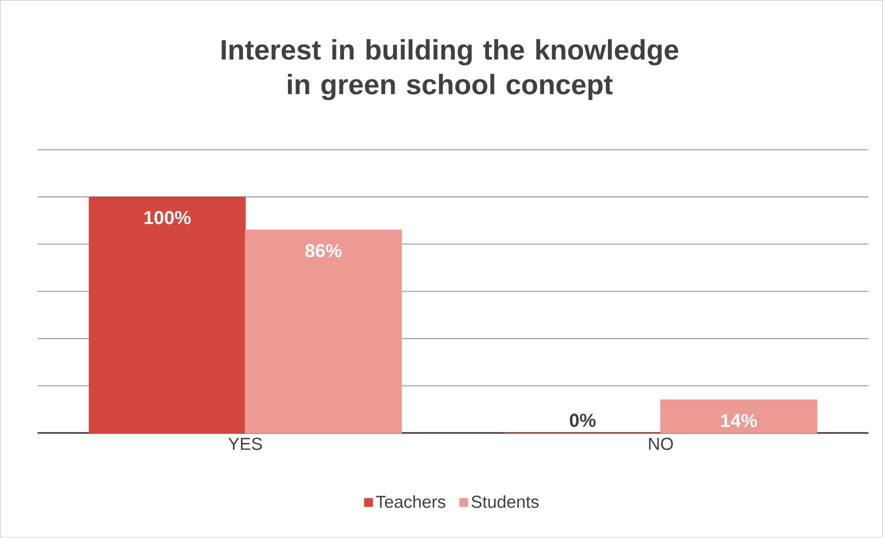  I want to click on legend-label: Teachers, so click(411, 501).